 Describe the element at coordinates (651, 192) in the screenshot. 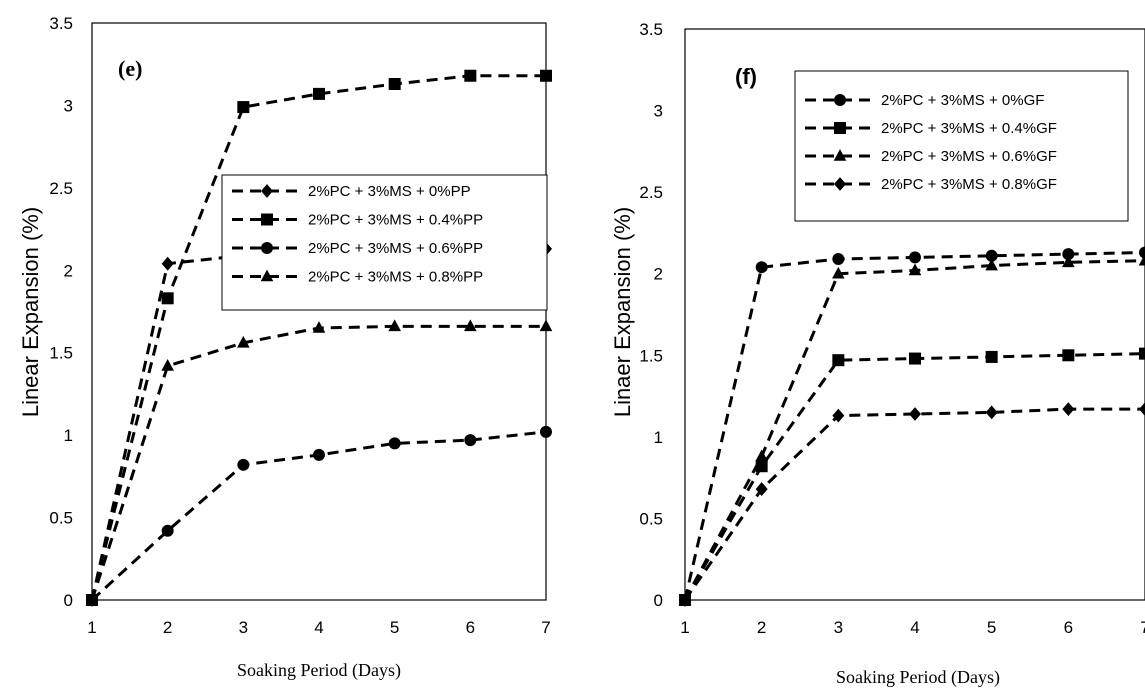

I see `y-tick-label: 2.5` at that location.